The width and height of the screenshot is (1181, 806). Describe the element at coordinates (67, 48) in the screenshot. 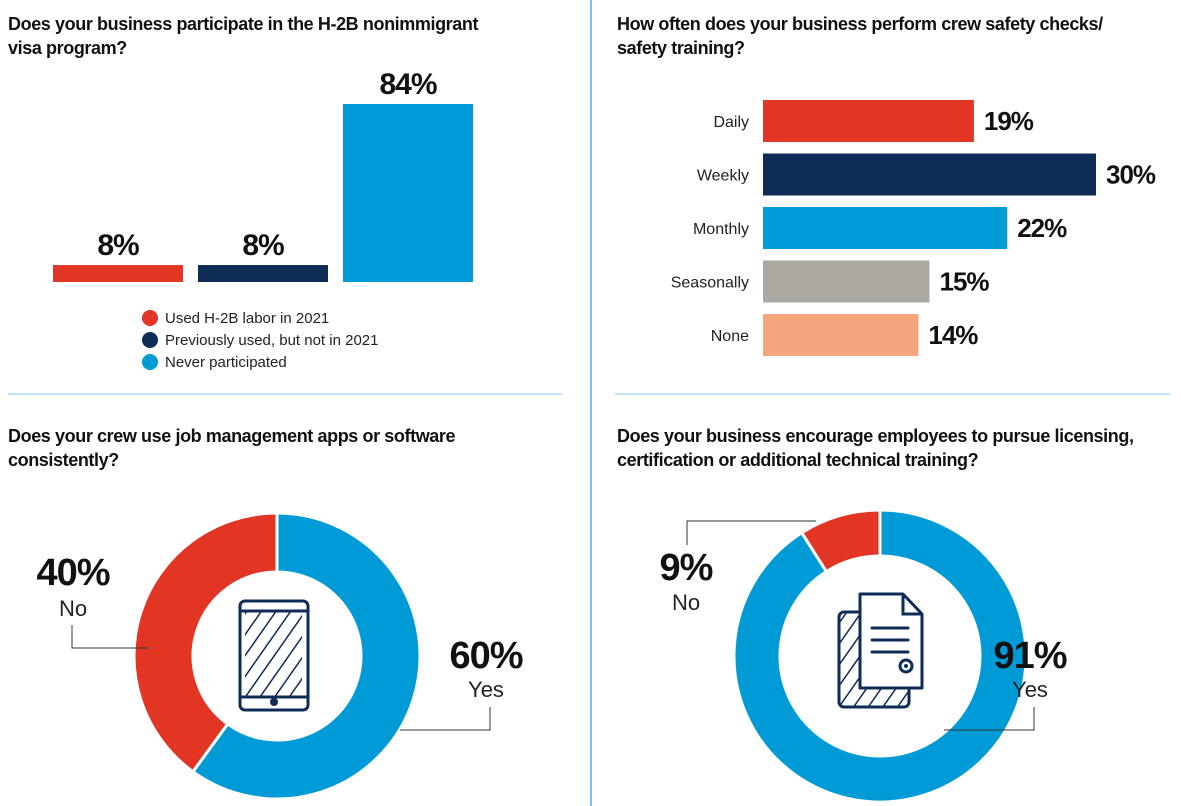

I see `chart-1-title-line: visa program?` at that location.